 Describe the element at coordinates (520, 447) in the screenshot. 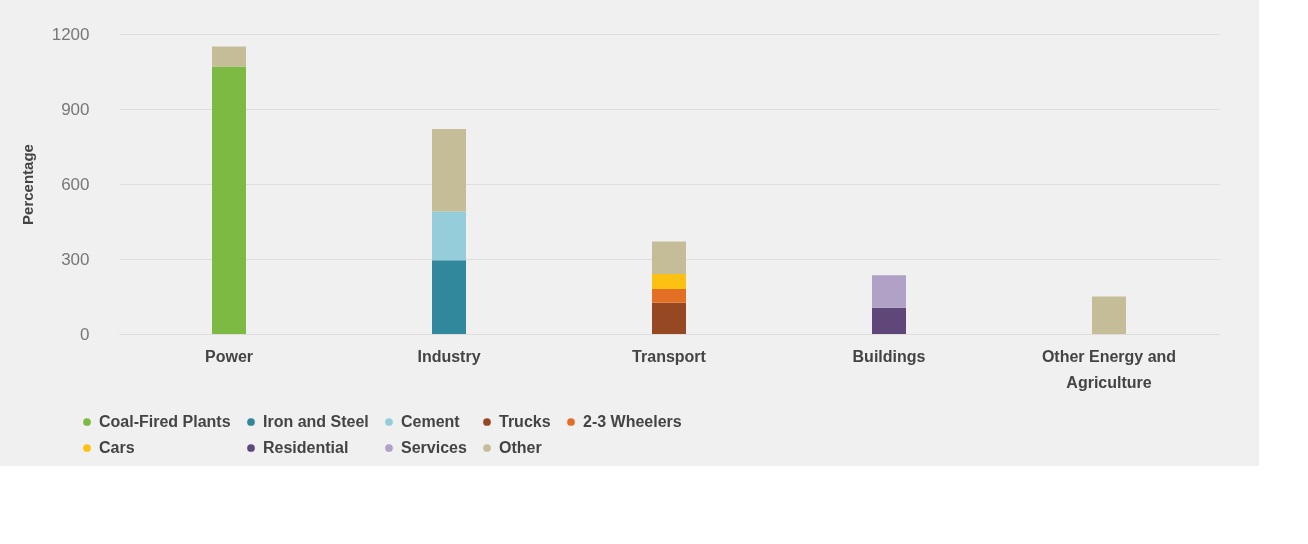

I see `legend-label: Other` at that location.